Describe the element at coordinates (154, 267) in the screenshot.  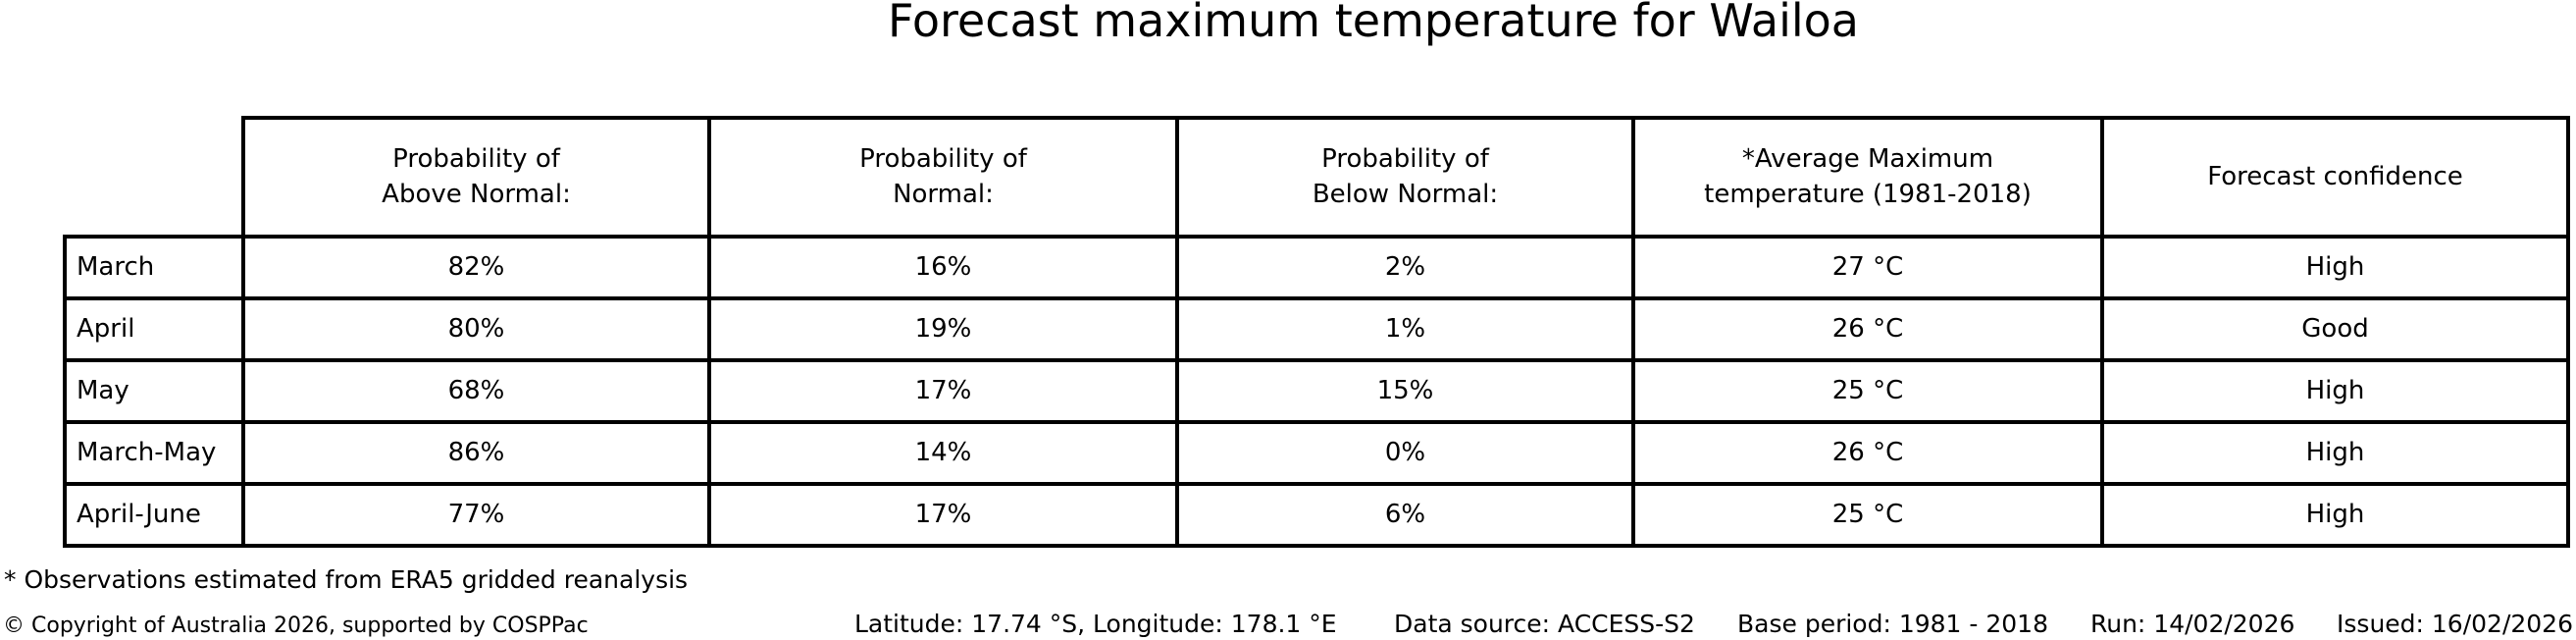
I see `row-label: March` at that location.